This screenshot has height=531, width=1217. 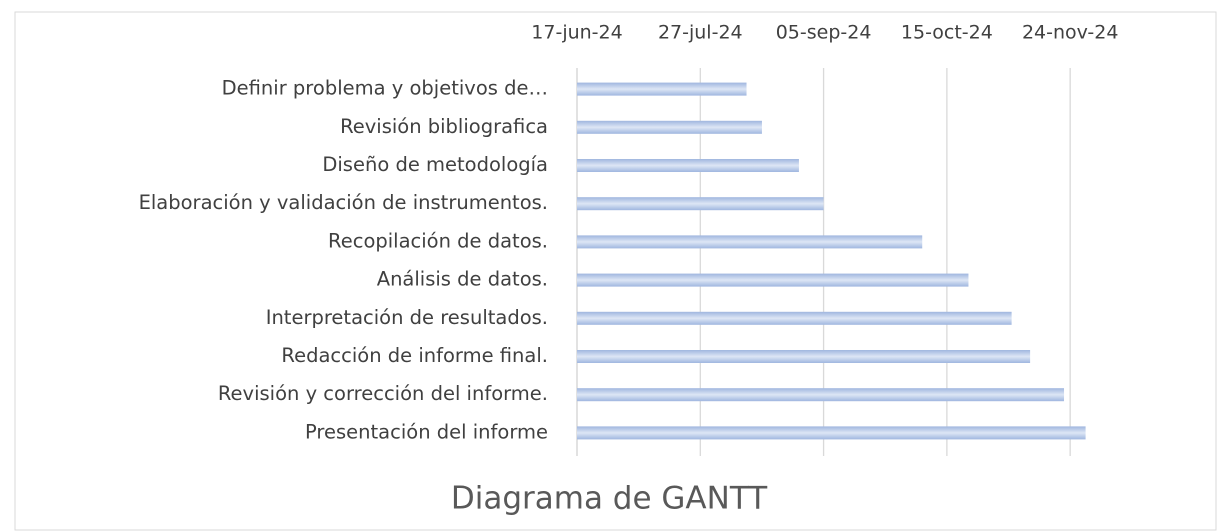 What do you see at coordinates (435, 164) in the screenshot?
I see `y-tick-label: Diseño de metodología` at bounding box center [435, 164].